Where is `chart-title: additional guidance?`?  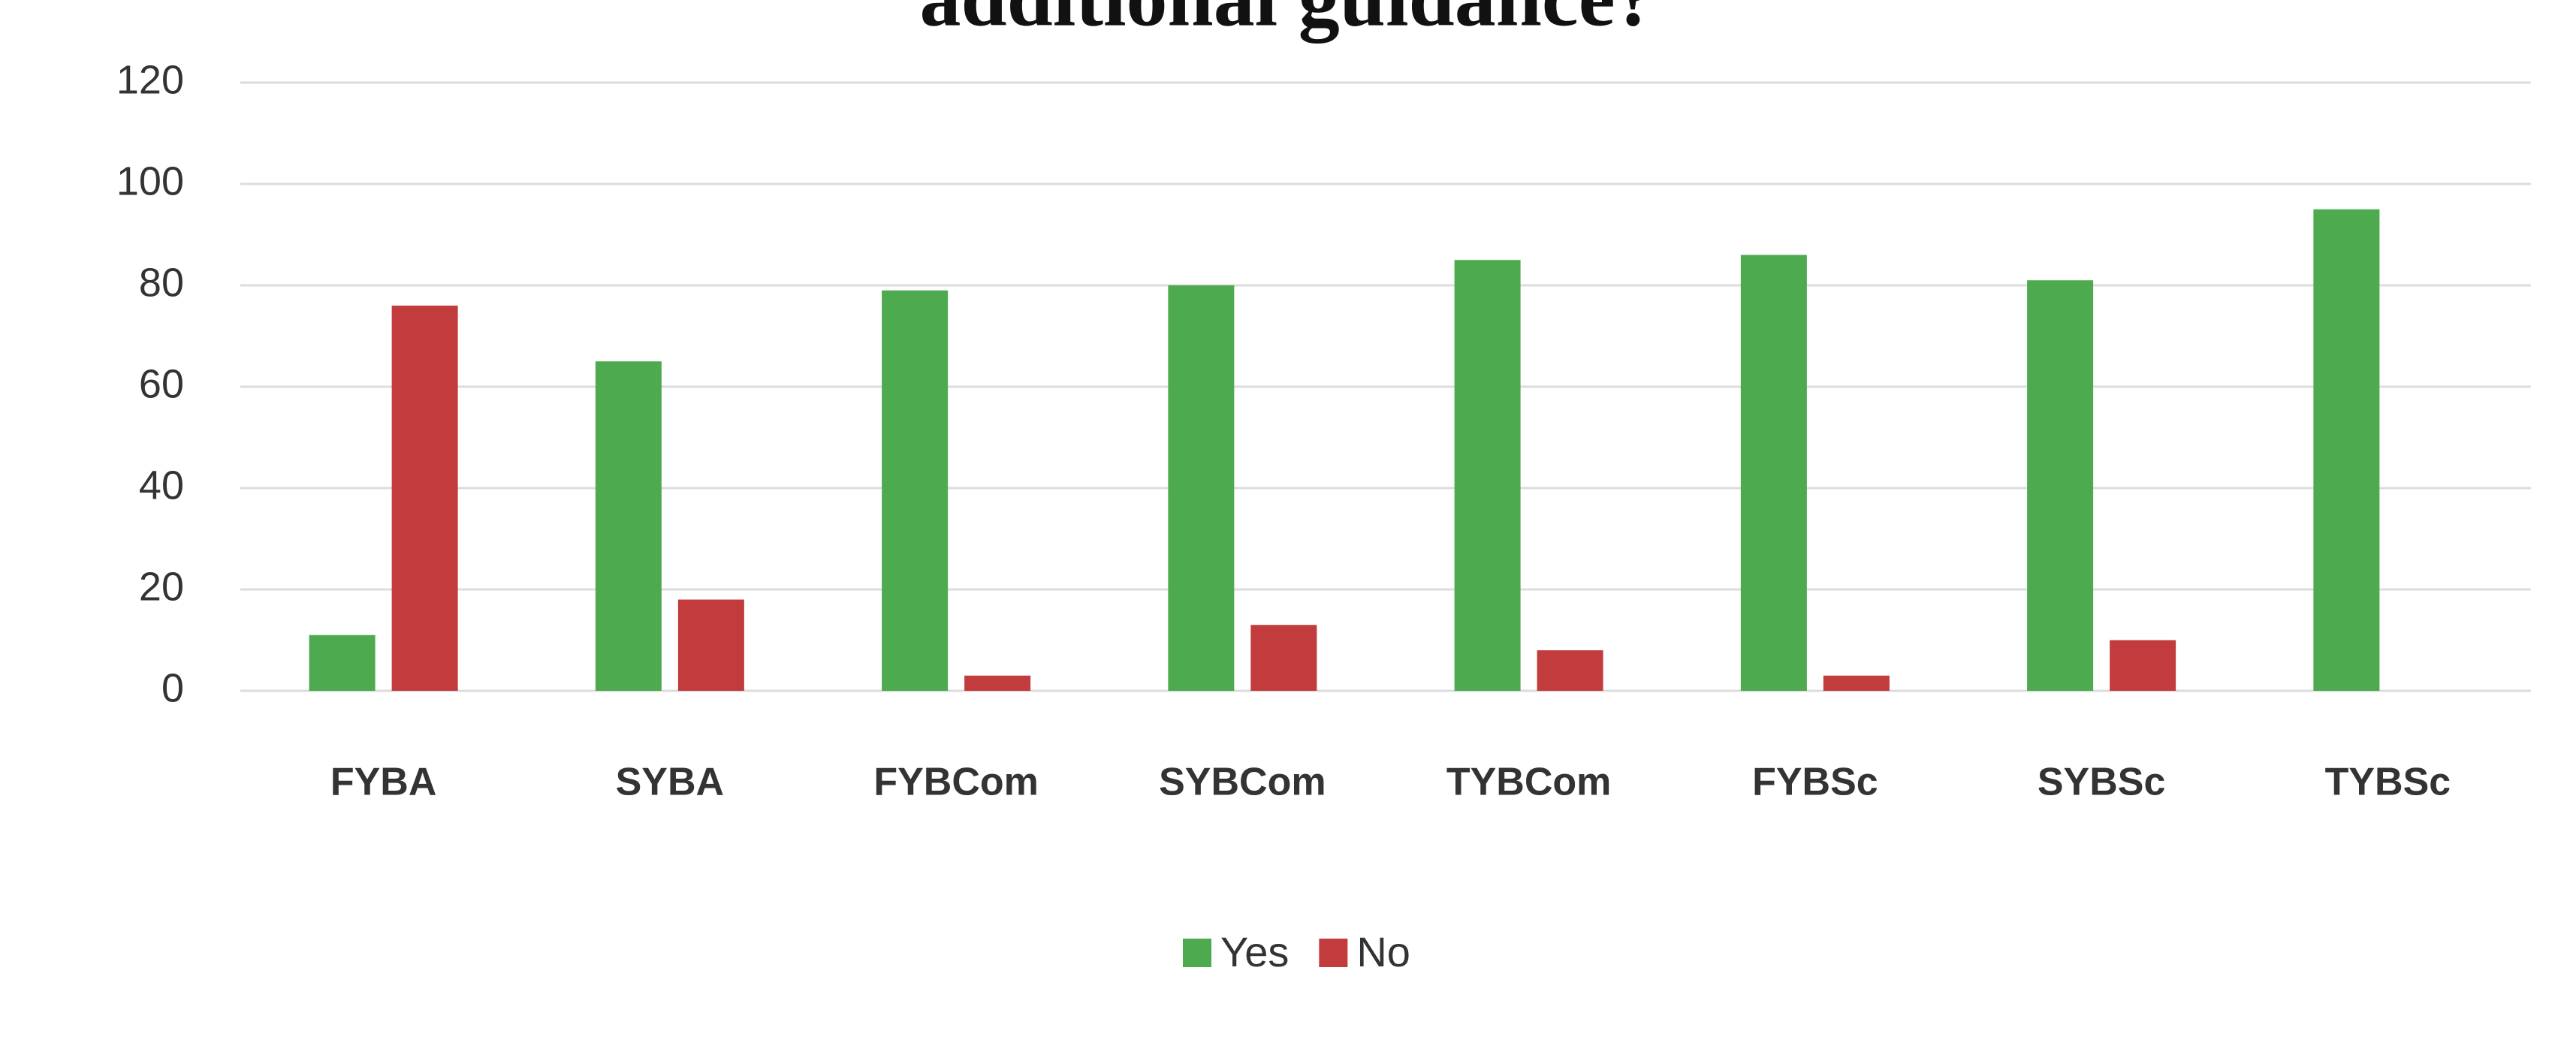
chart-title: additional guidance? is located at coordinates (1287, 21).